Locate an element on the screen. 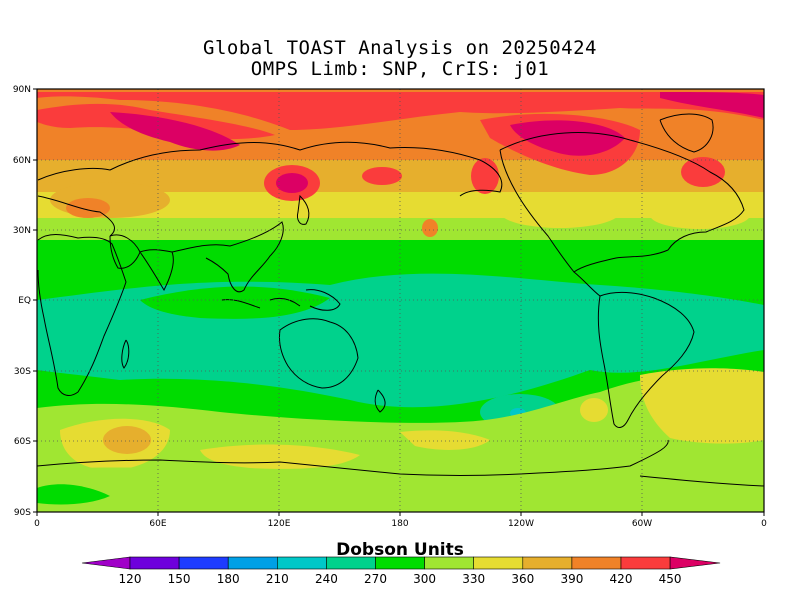 This screenshot has width=800, height=600. colorbar-tick-label: 330 is located at coordinates (473, 579).